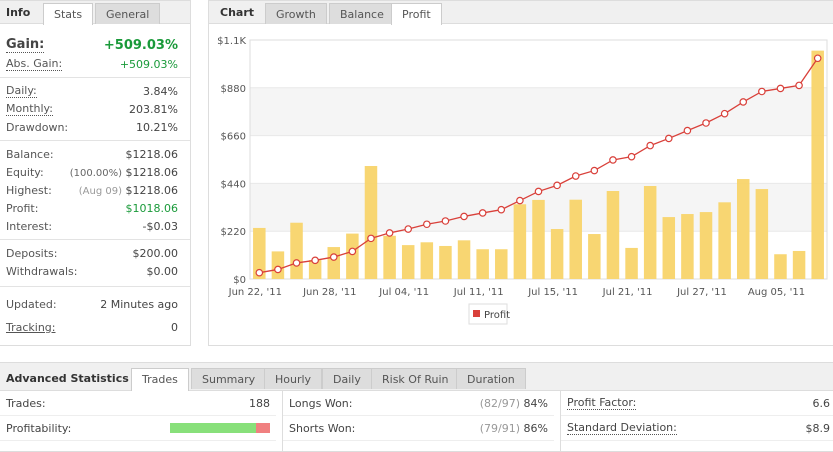 The width and height of the screenshot is (833, 452). I want to click on standard-deviation-label: Standard Deviation:, so click(622, 428).